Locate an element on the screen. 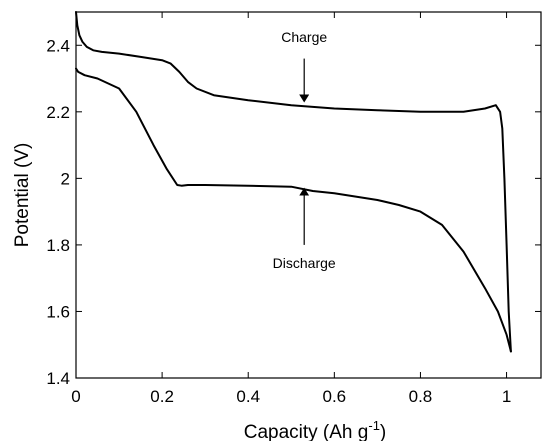 The width and height of the screenshot is (546, 441). y-tick-label: 2 is located at coordinates (65, 178).